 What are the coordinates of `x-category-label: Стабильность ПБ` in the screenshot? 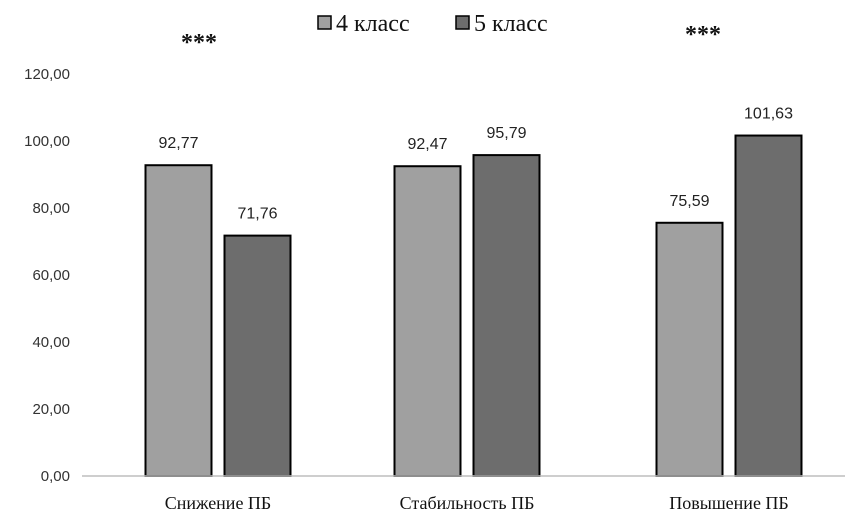 It's located at (467, 503).